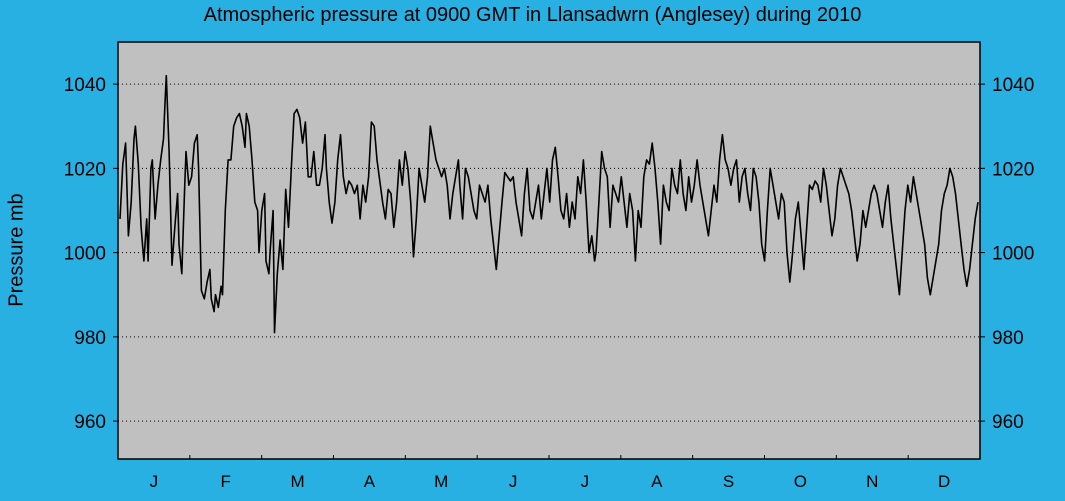  What do you see at coordinates (90, 338) in the screenshot?
I see `y-tick-label-left: 980` at bounding box center [90, 338].